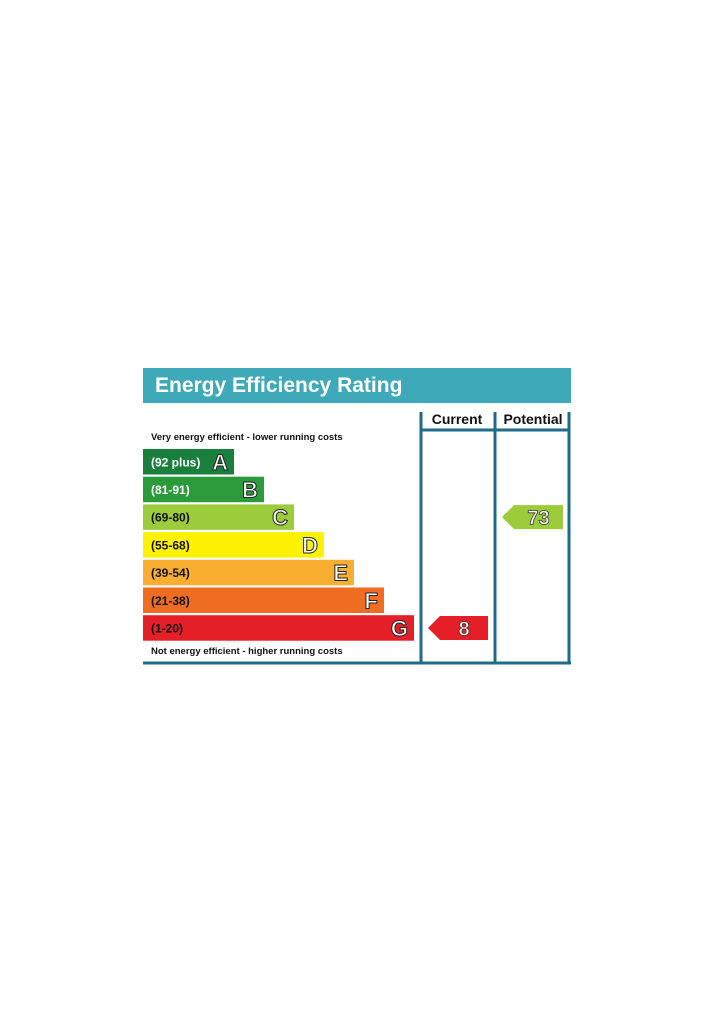 This screenshot has height=1033, width=715. I want to click on current-arrow, so click(458, 627).